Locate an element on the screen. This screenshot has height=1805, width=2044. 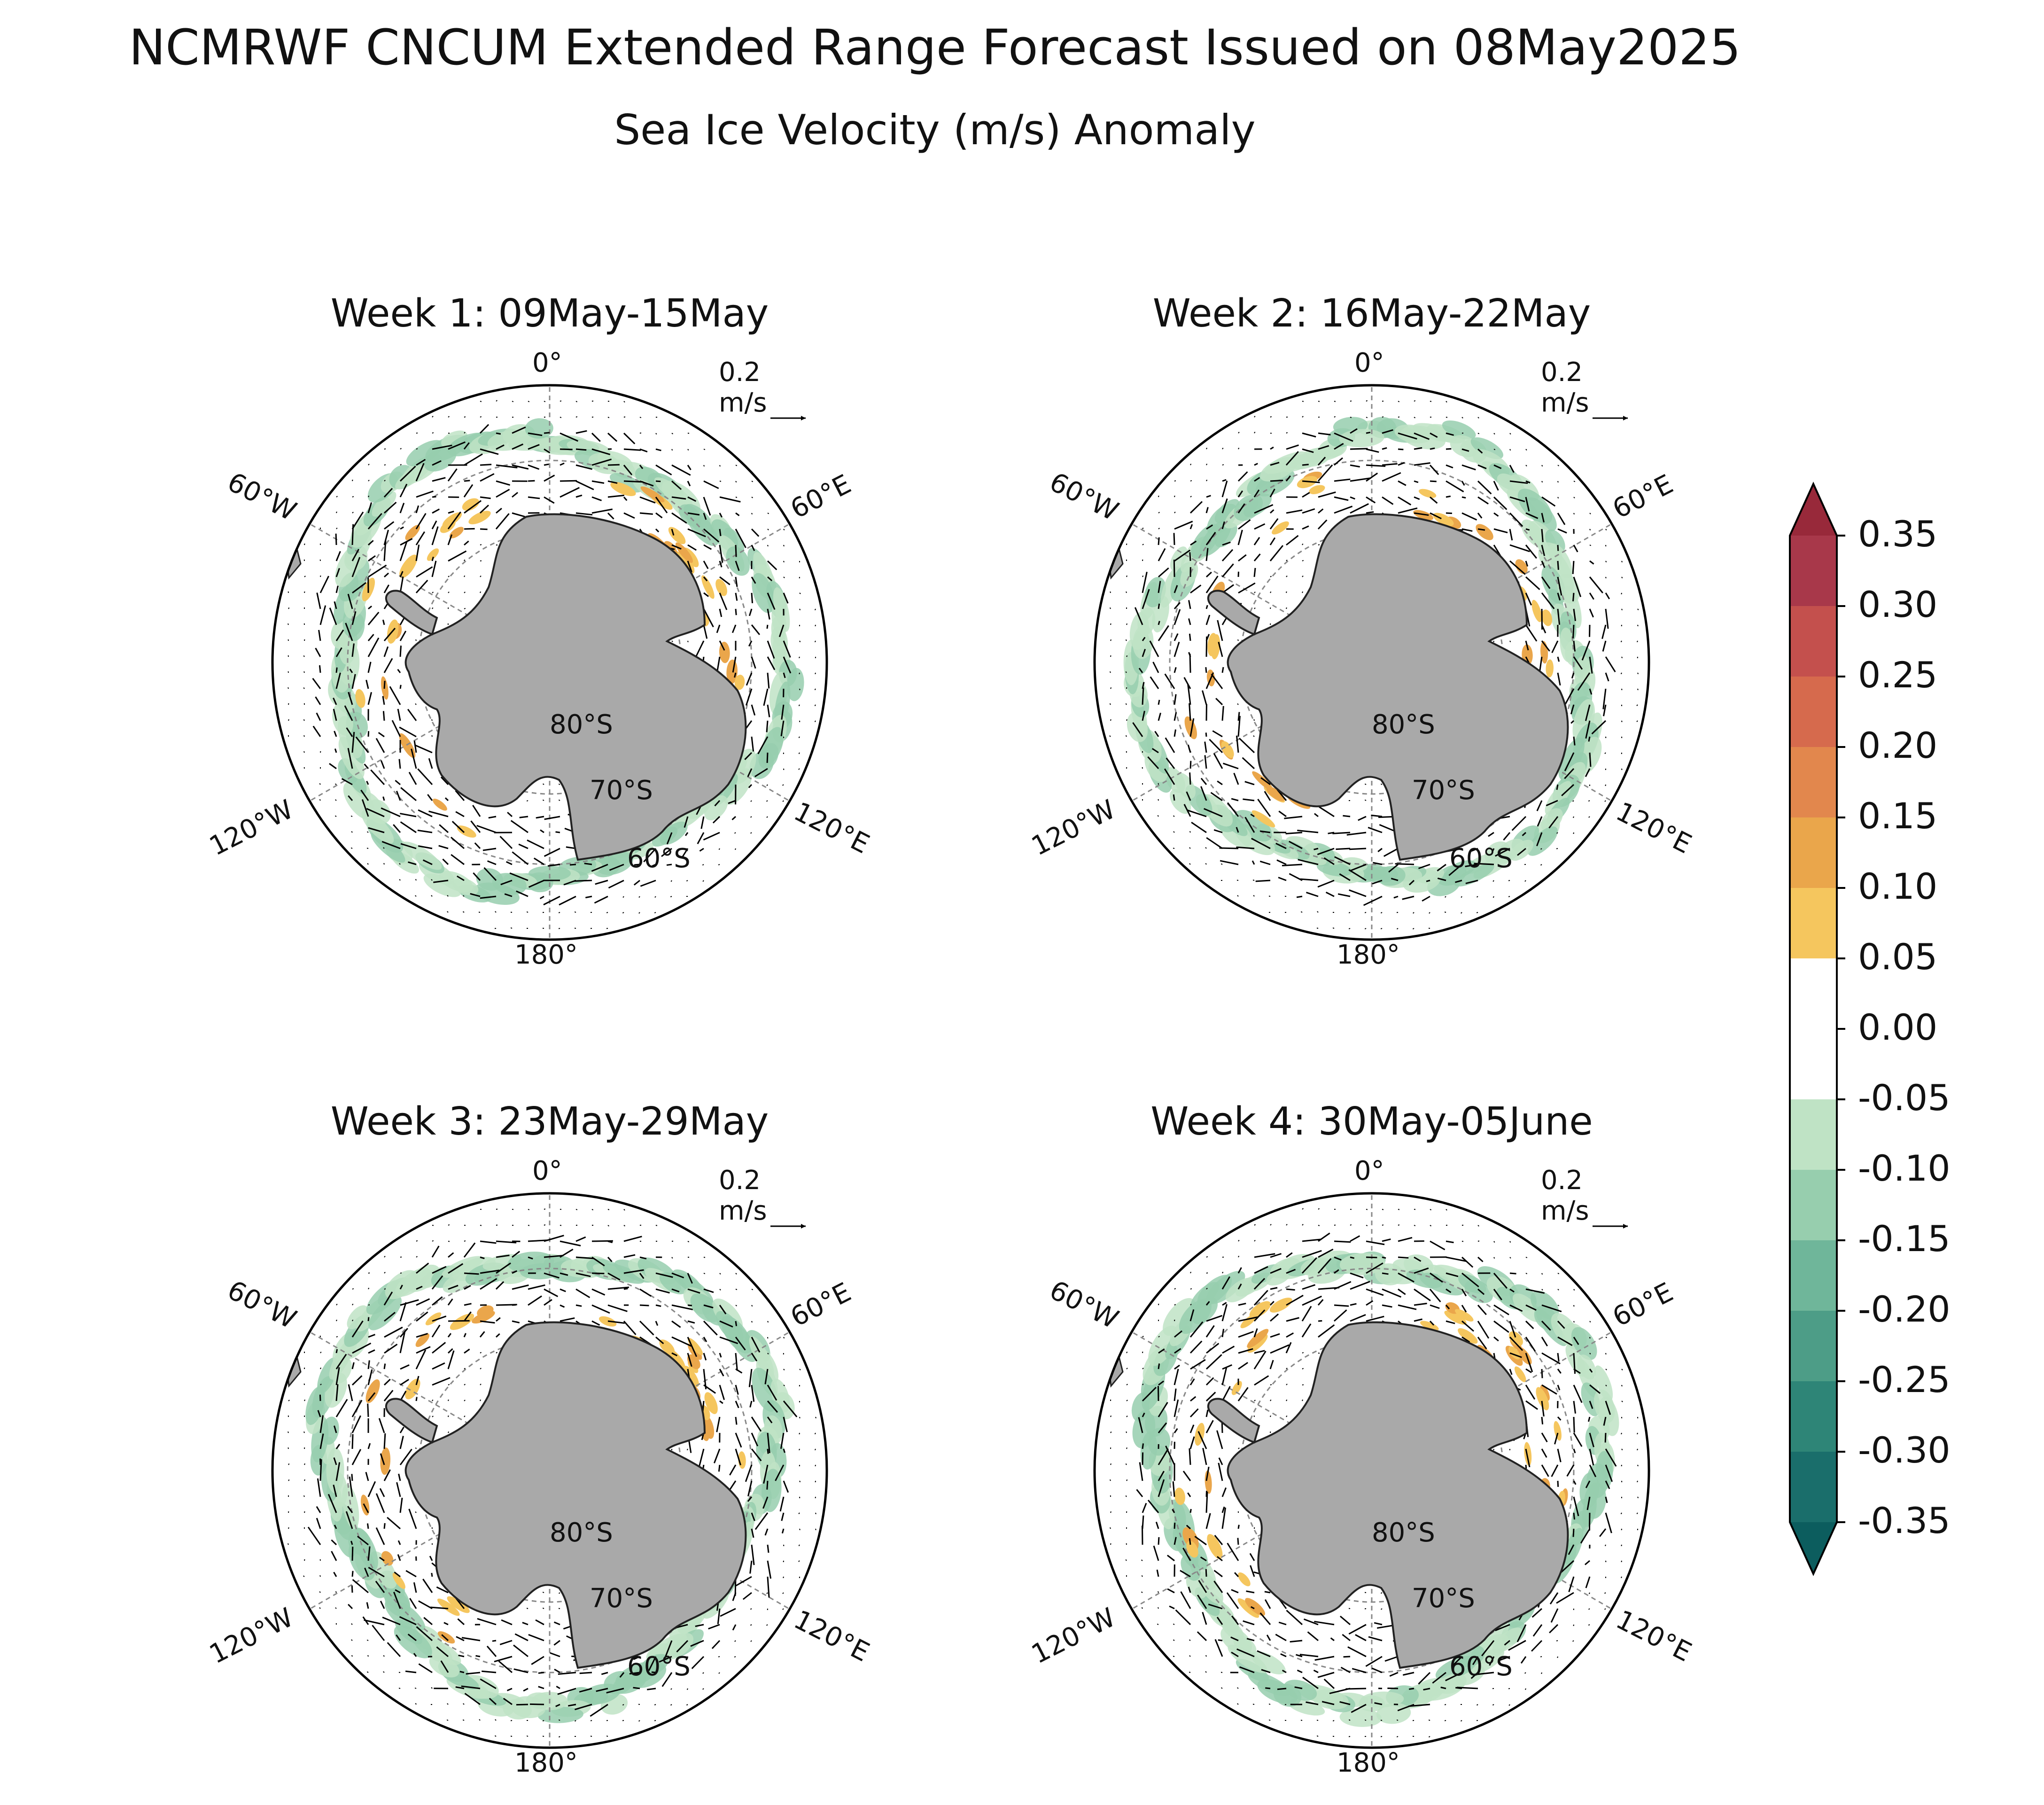
lat-label-60s: 60°S is located at coordinates (659, 1666).